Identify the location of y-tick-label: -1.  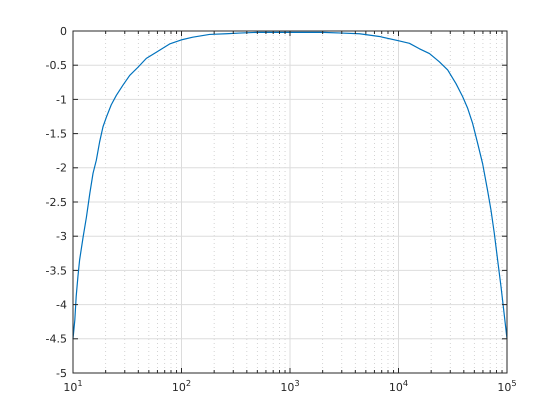
(61, 99).